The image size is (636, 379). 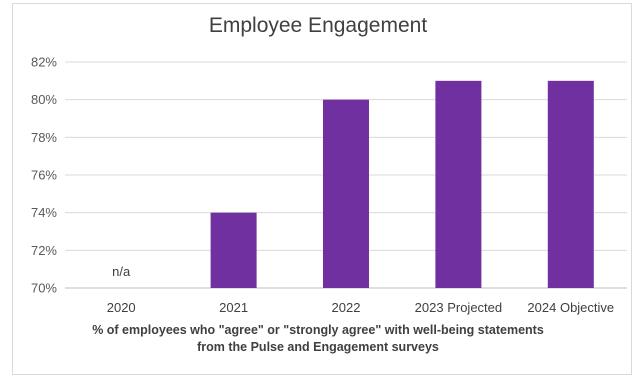 What do you see at coordinates (44, 288) in the screenshot?
I see `y-tick-label: 70%` at bounding box center [44, 288].